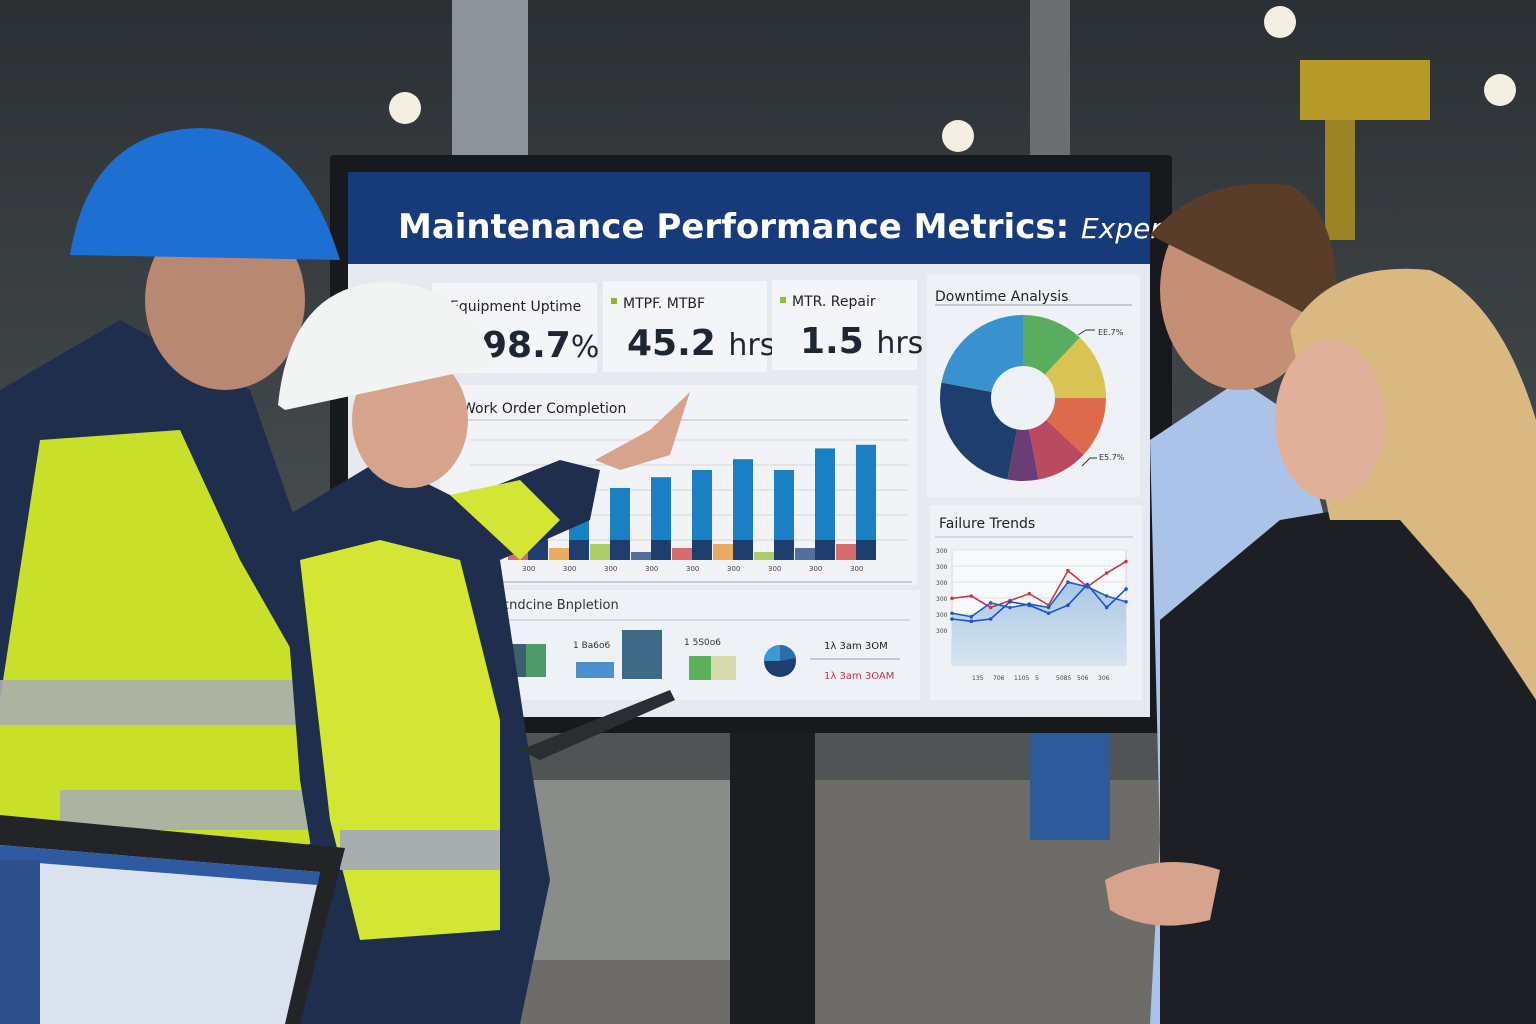 Image resolution: width=1536 pixels, height=1024 pixels. Describe the element at coordinates (172, 919) in the screenshot. I see `laptop` at that location.